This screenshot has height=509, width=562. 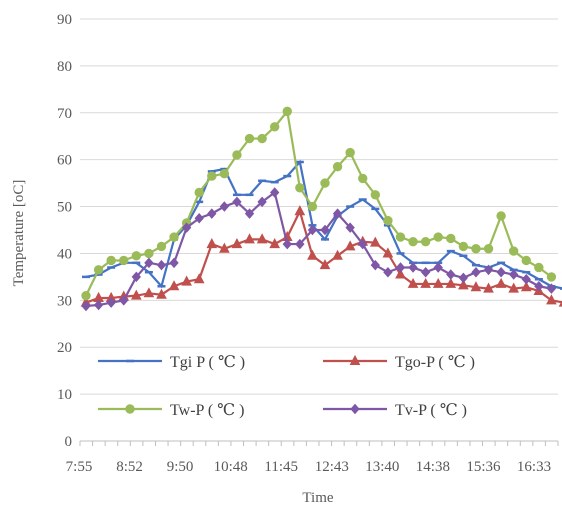 I want to click on legend-item: Tgi P ( ℃ ), so click(x=171, y=362).